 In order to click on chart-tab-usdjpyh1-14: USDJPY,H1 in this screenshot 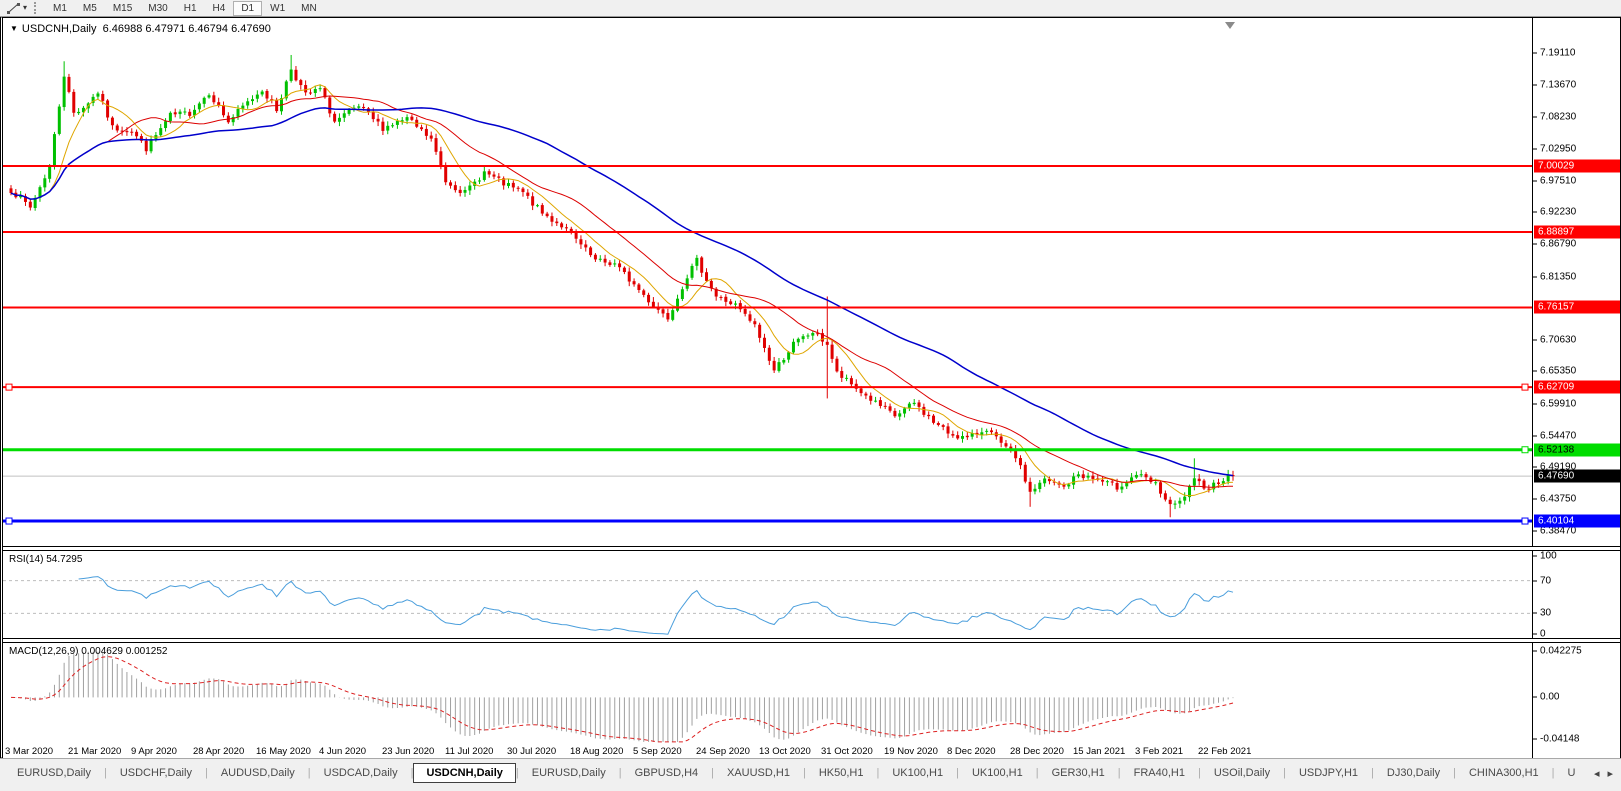, I will do `click(1328, 773)`.